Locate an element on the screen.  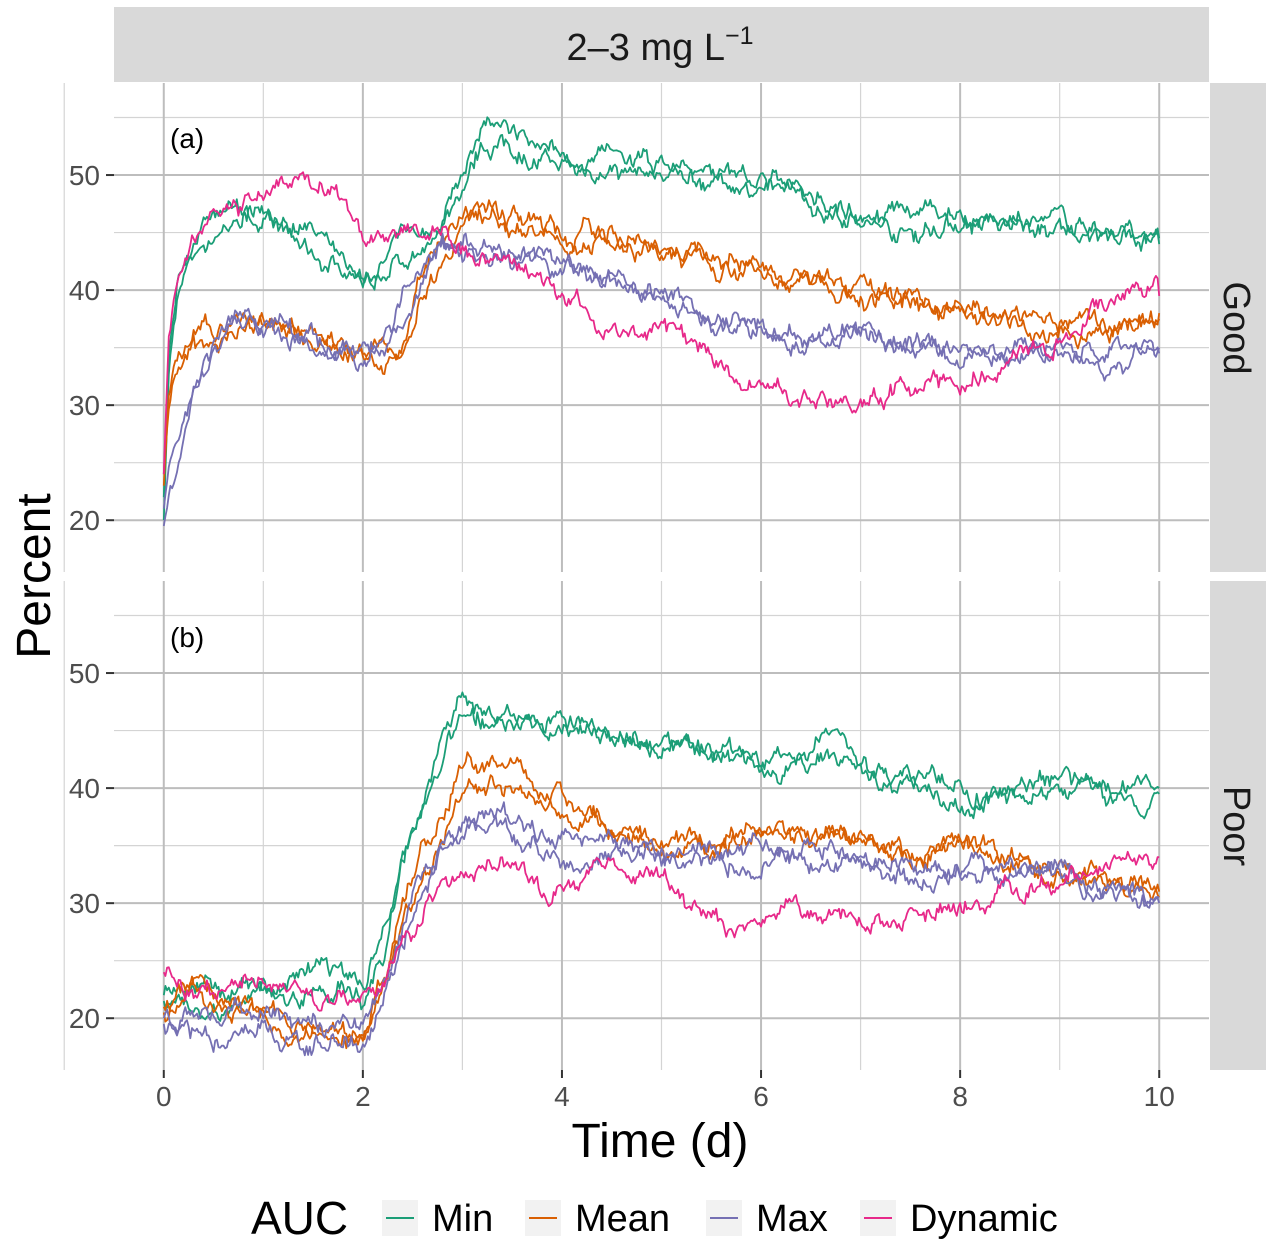
y-axis-title: Percent is located at coordinates (34, 575).